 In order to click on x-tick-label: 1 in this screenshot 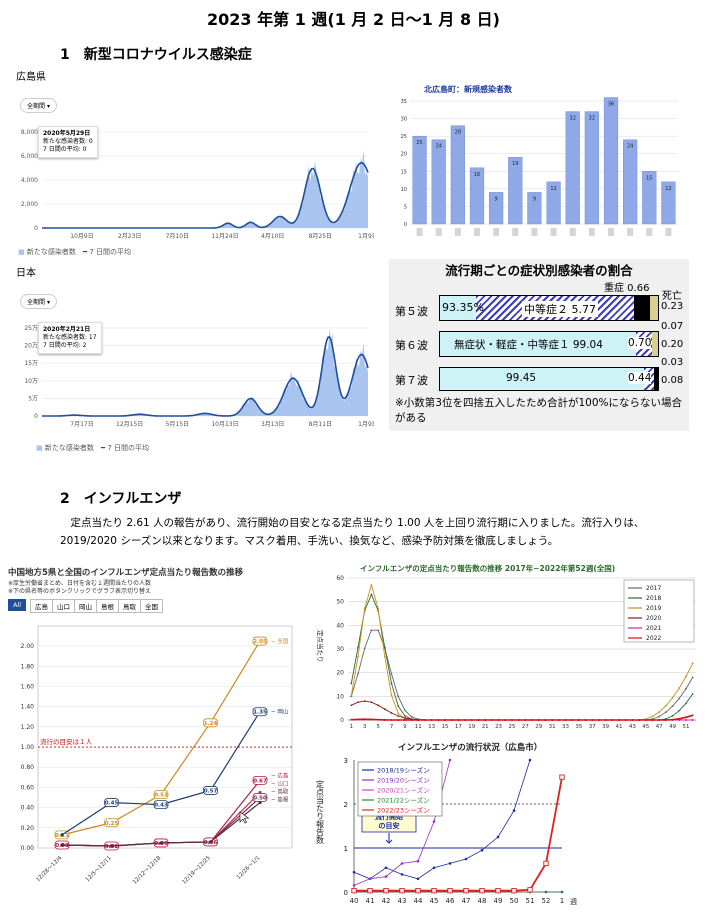, I will do `click(352, 727)`.